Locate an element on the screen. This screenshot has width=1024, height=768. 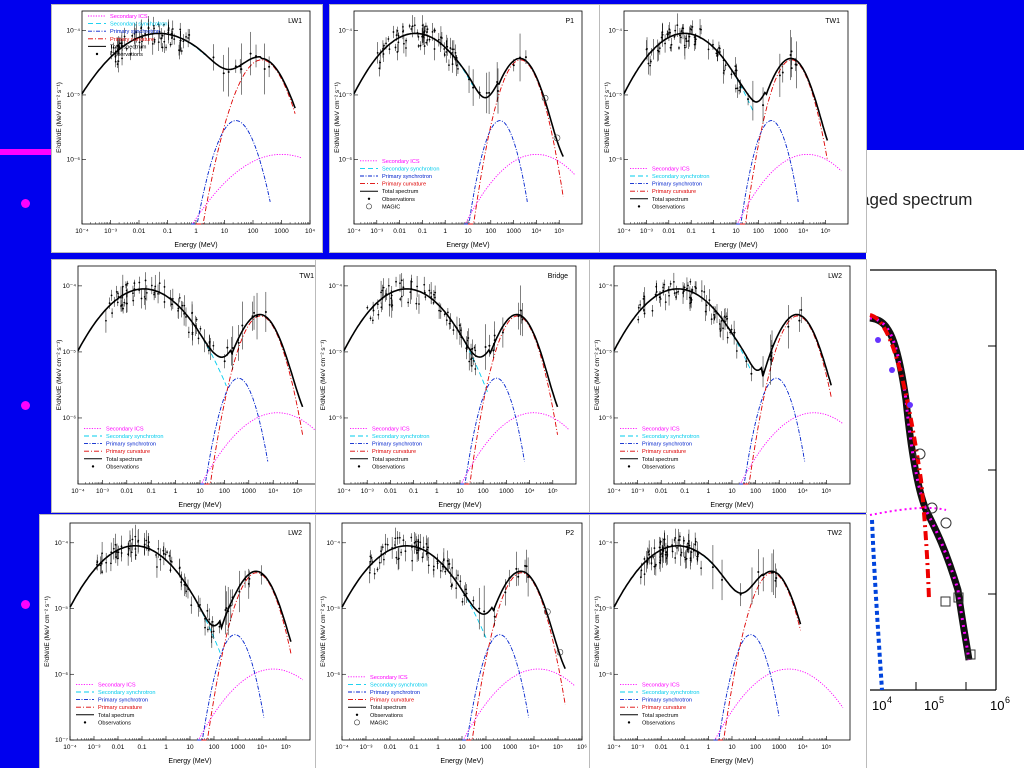
x-tick-label: 10⁴ is located at coordinates (803, 491).